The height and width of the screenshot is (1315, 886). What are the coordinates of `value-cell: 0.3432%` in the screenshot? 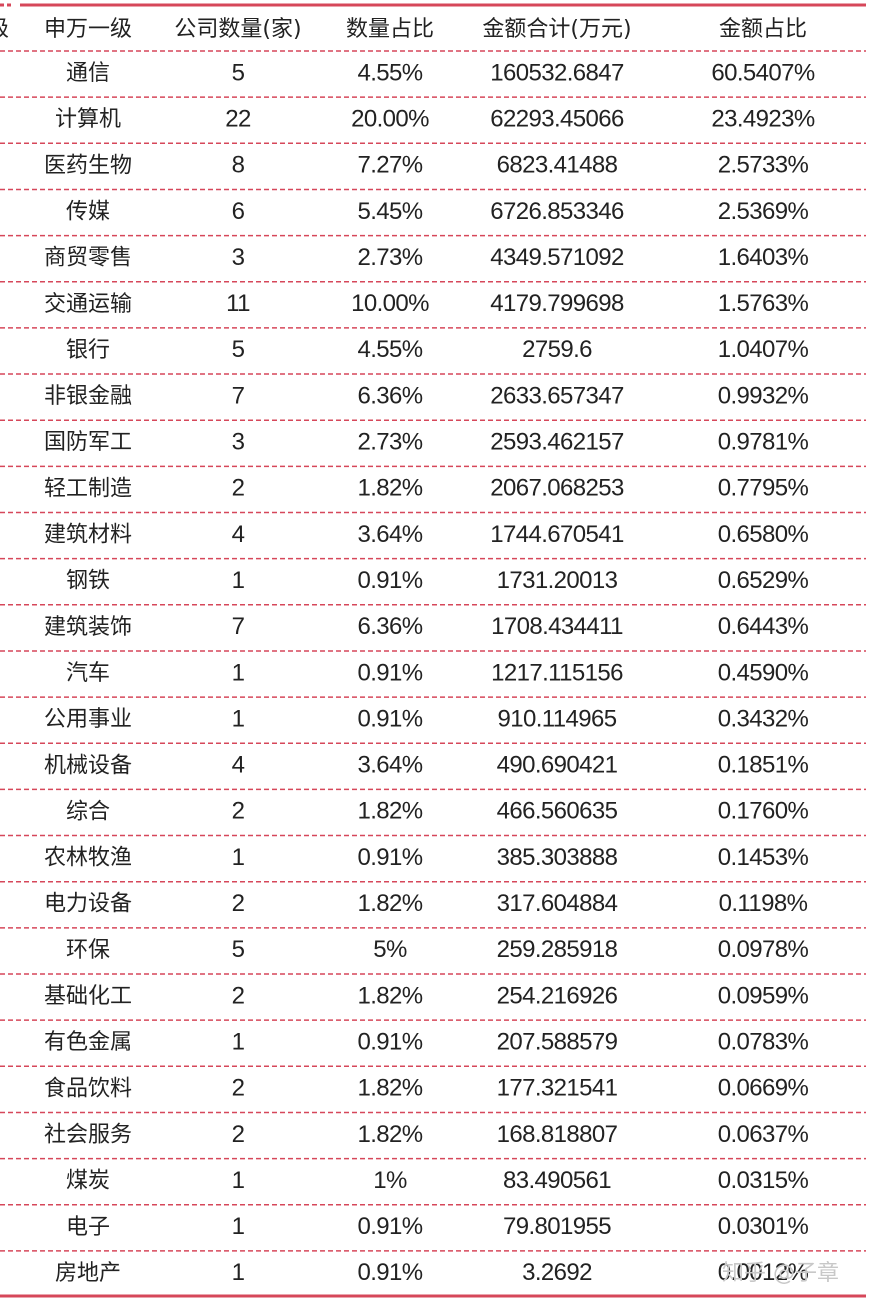 It's located at (763, 718).